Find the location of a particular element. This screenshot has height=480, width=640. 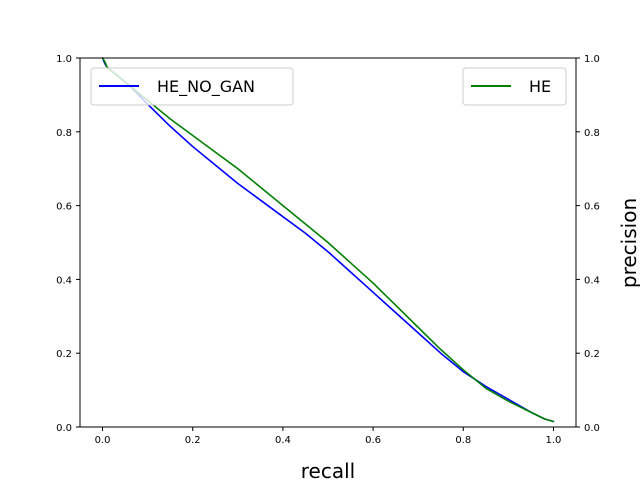

y-axis-left-ticks: 0.0 0.2 0.4 0.6 0.8 1.0 is located at coordinates (68, 244).